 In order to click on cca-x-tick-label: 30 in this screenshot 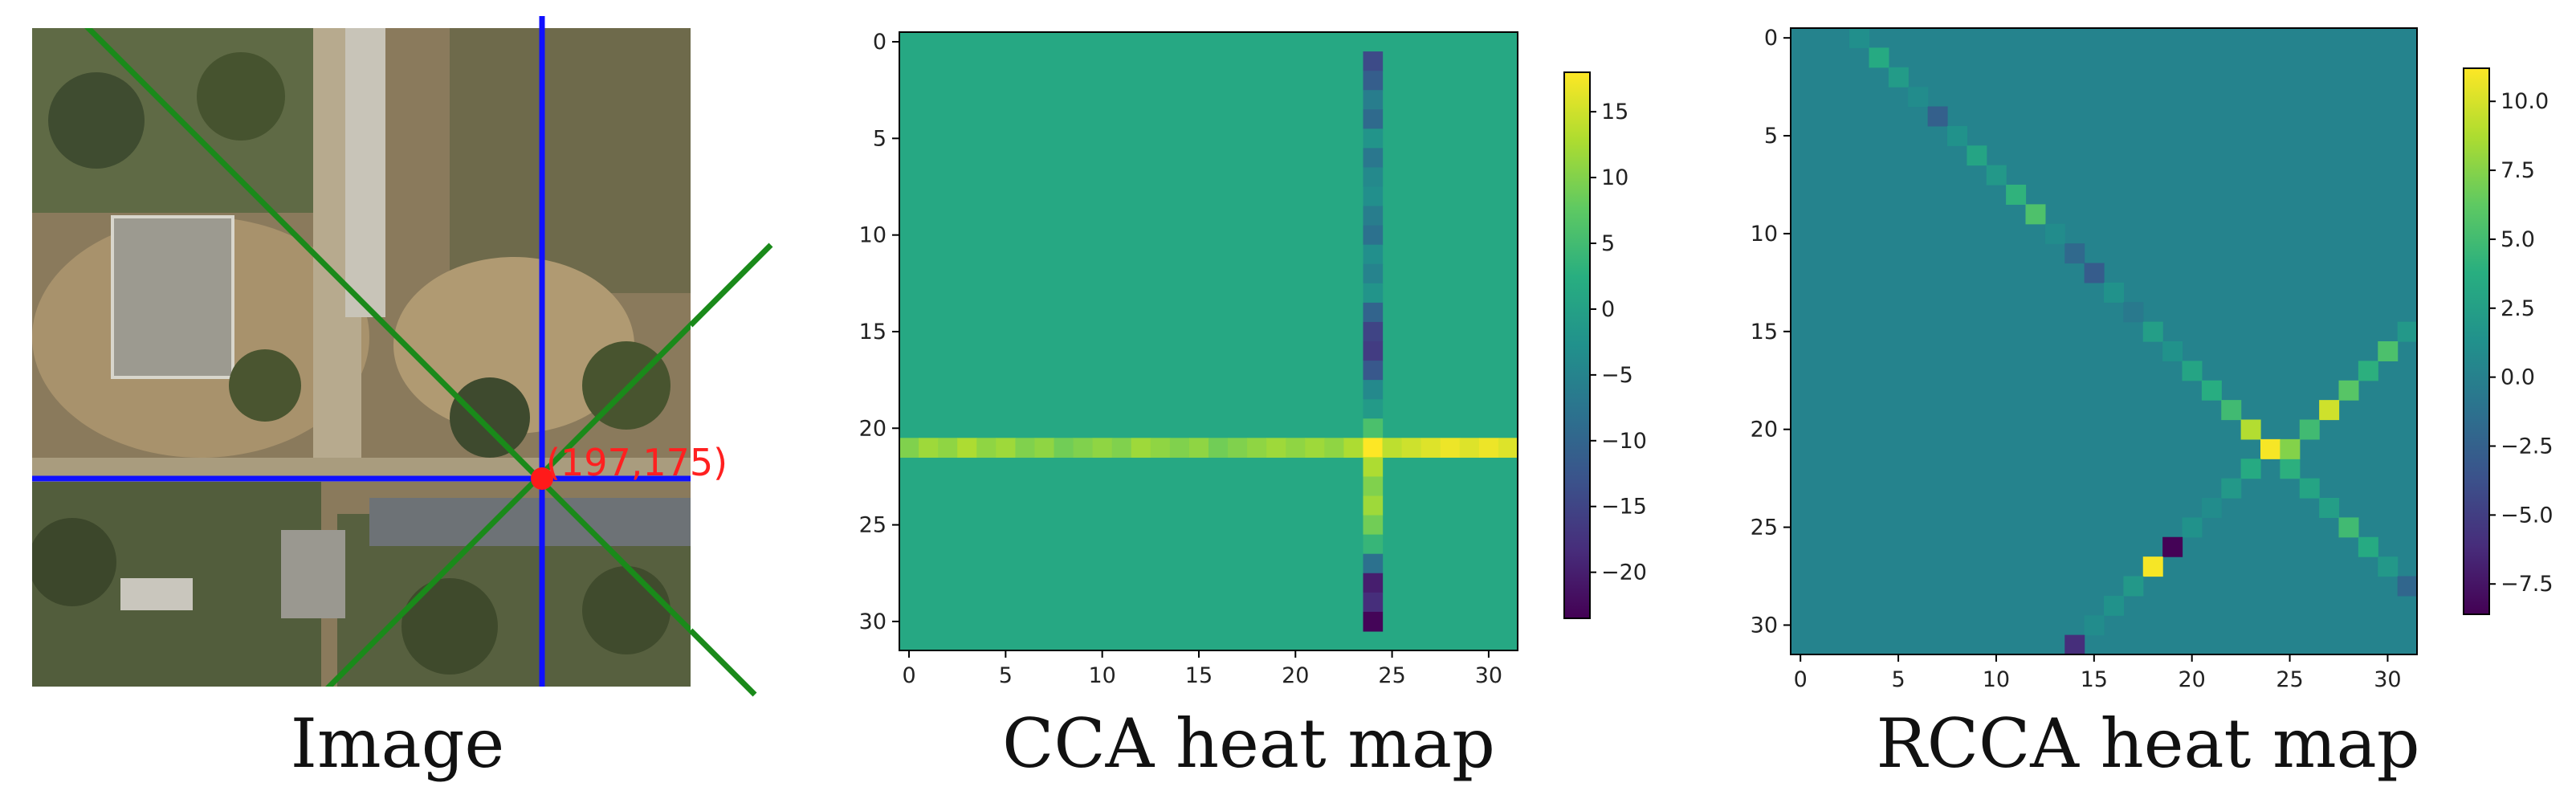, I will do `click(1488, 675)`.